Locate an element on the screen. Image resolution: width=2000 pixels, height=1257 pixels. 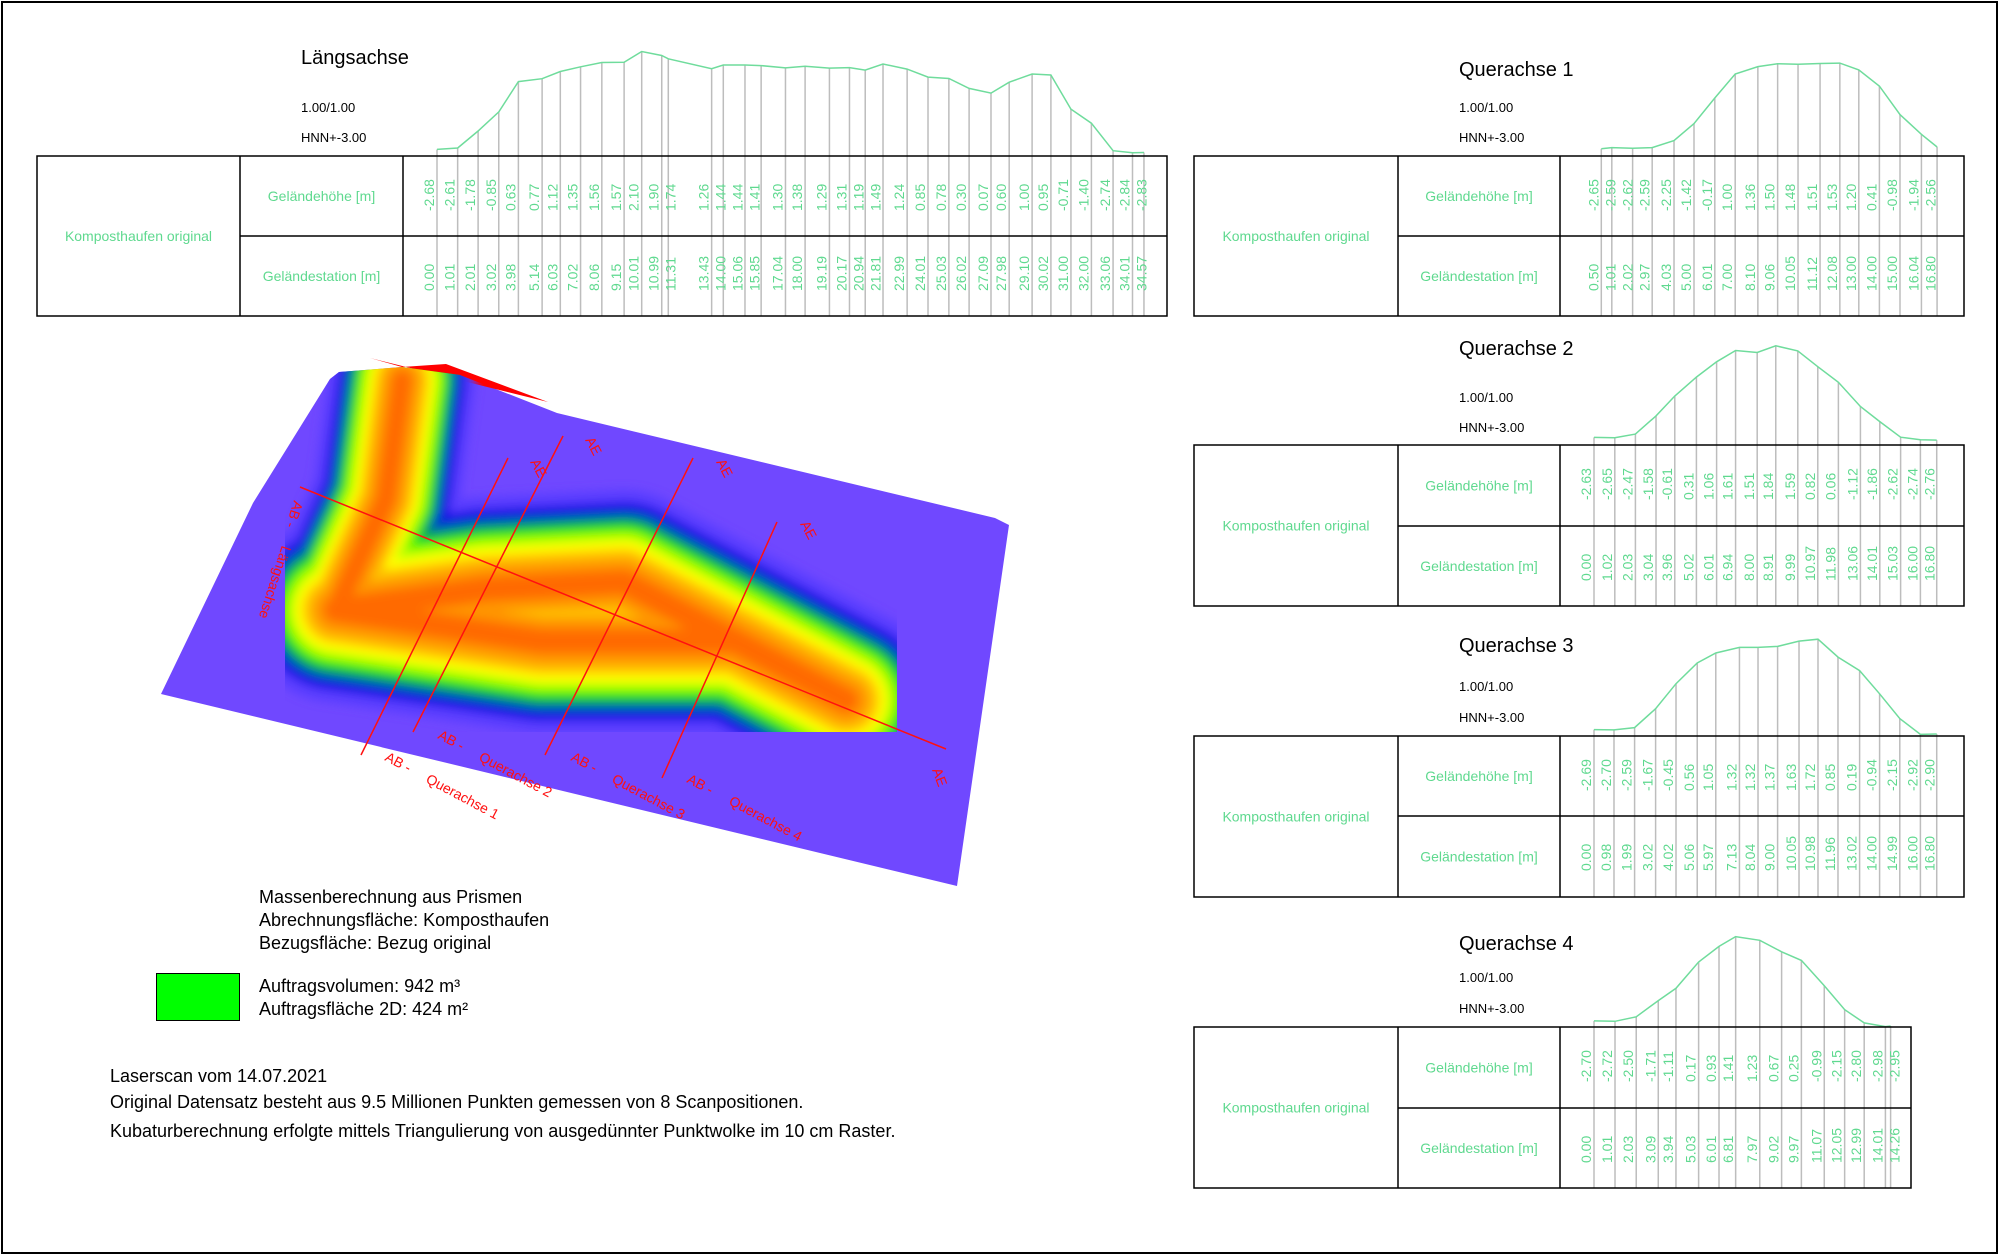
height-value: 0.60 is located at coordinates (1001, 197).